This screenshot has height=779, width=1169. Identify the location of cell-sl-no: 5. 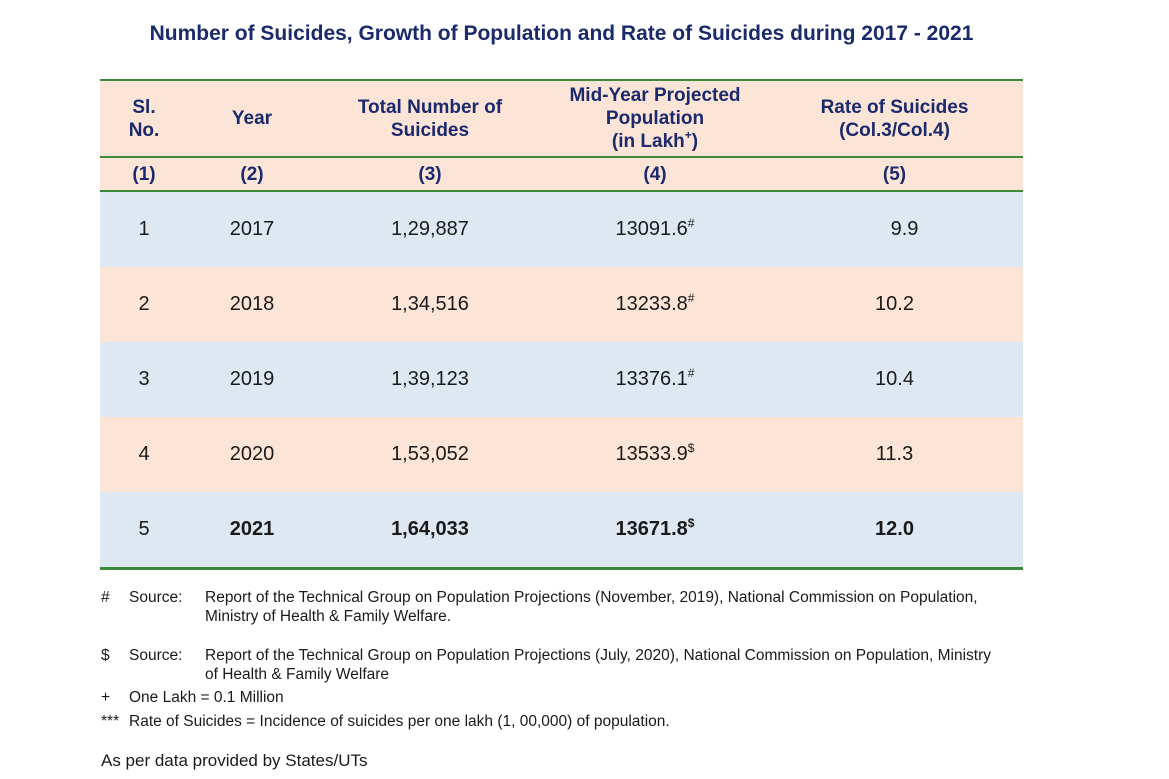
(144, 531).